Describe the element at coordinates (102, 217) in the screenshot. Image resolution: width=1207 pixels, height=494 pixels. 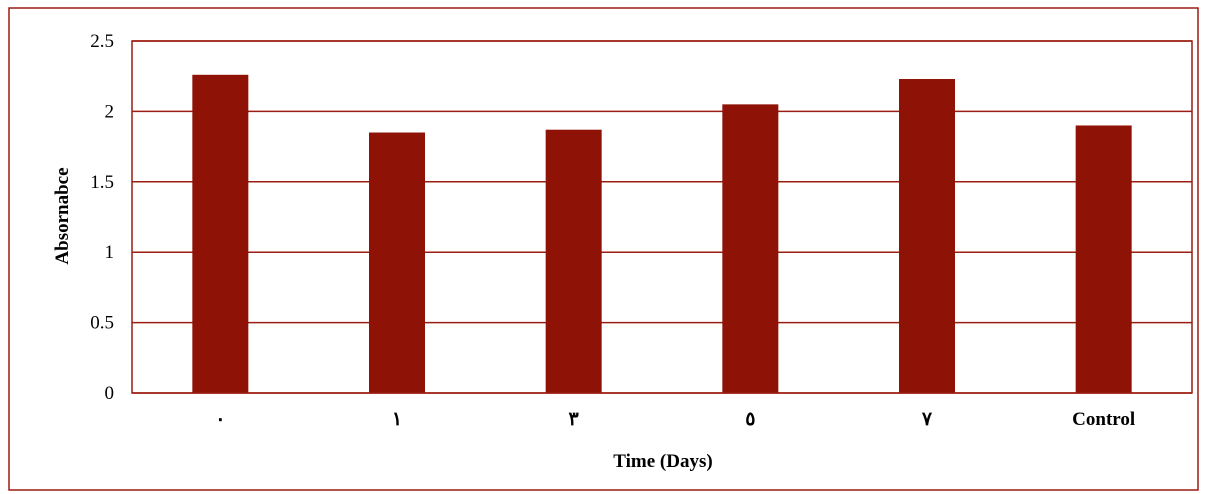
I see `y-tick-labels: 0 0.5 1 1.5 2 2.5` at that location.